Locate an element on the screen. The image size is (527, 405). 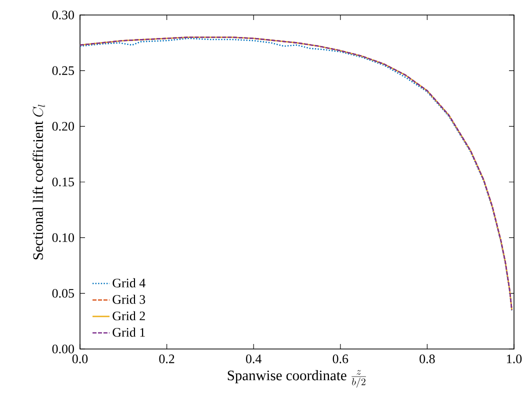
y-axis-title: $\mbox{Sectional lift coefficient }C_l$ is located at coordinates (39, 182).